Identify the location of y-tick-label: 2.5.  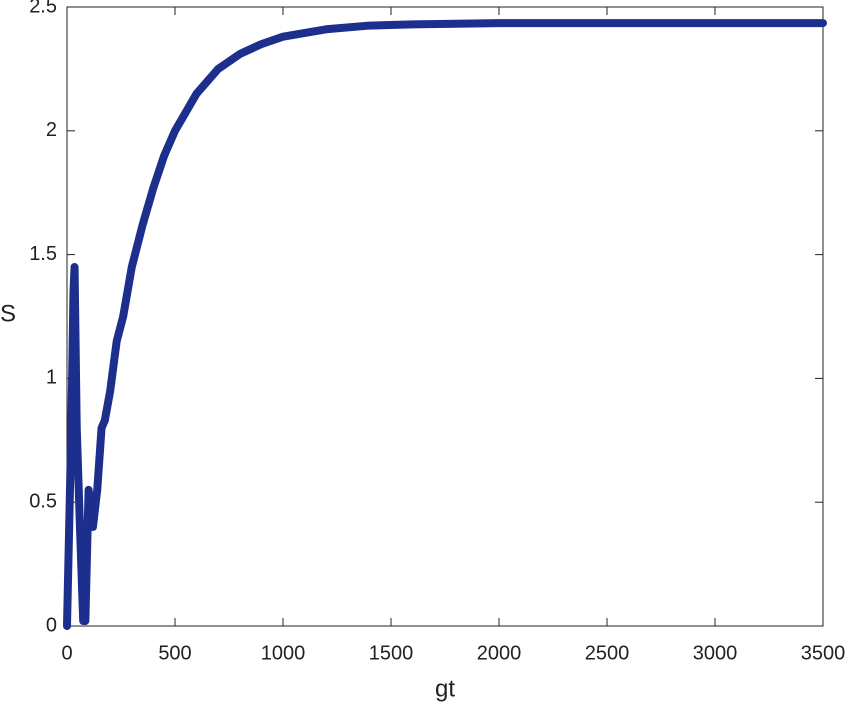
(43, 8).